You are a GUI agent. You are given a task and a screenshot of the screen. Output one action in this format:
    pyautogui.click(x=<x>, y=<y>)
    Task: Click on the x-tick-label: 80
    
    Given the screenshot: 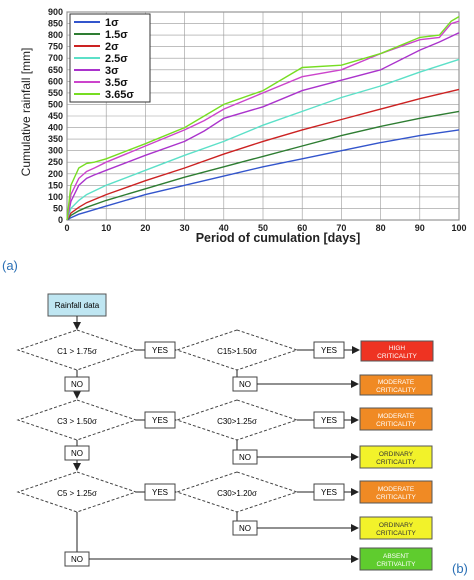 What is the action you would take?
    pyautogui.click(x=381, y=228)
    